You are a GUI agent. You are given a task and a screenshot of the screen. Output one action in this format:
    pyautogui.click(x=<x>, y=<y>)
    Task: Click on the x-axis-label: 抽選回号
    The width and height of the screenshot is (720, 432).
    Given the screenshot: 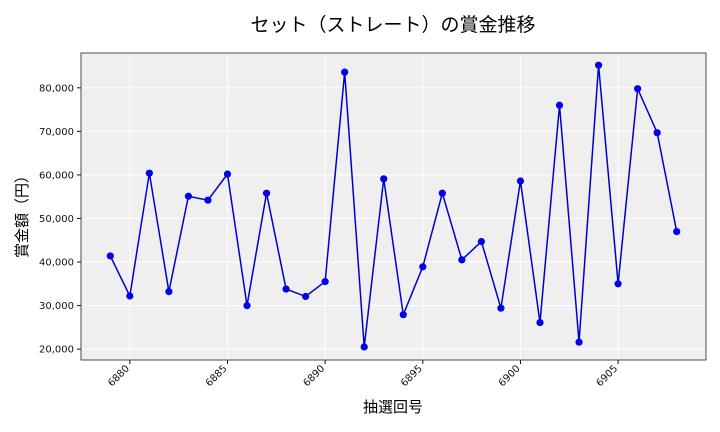 What is the action you would take?
    pyautogui.click(x=393, y=407)
    